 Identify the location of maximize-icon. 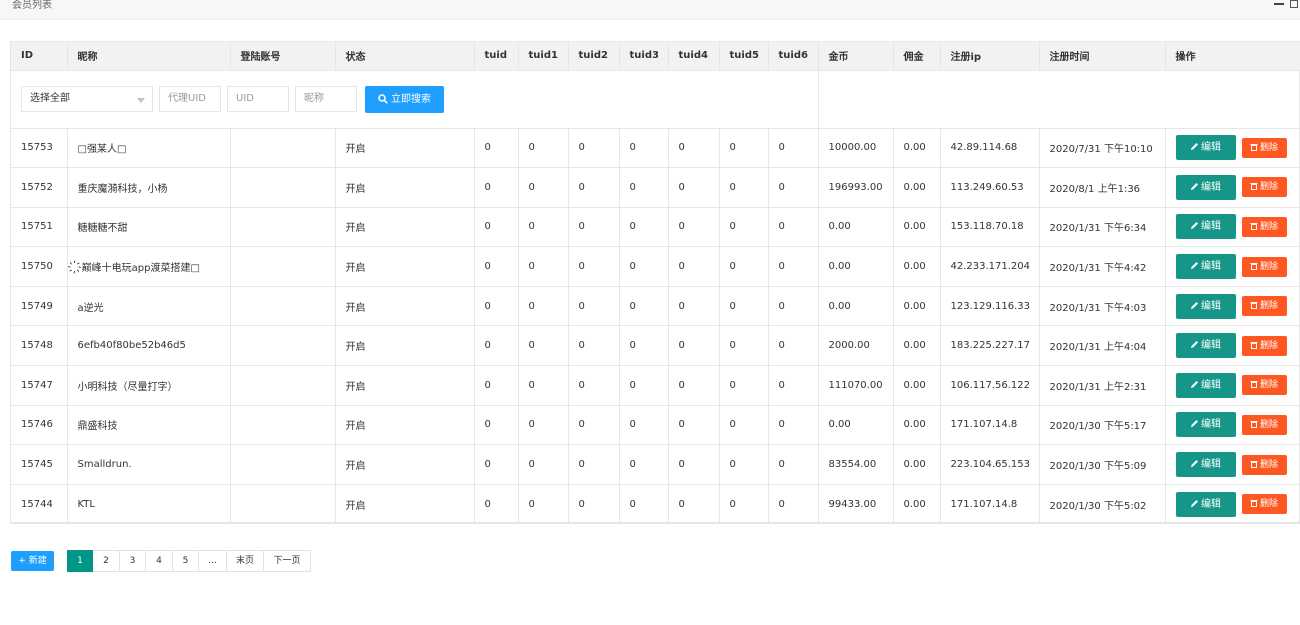
(1294, 4).